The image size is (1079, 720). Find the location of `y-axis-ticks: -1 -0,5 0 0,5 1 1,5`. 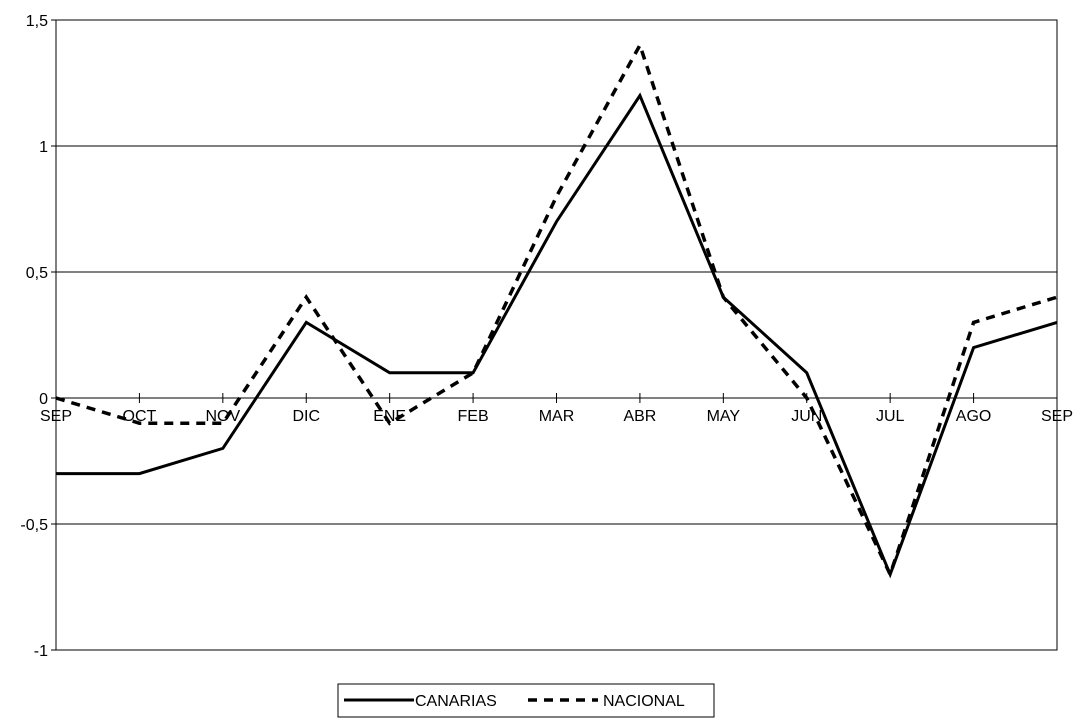

y-axis-ticks: -1 -0,5 0 0,5 1 1,5 is located at coordinates (38, 336).